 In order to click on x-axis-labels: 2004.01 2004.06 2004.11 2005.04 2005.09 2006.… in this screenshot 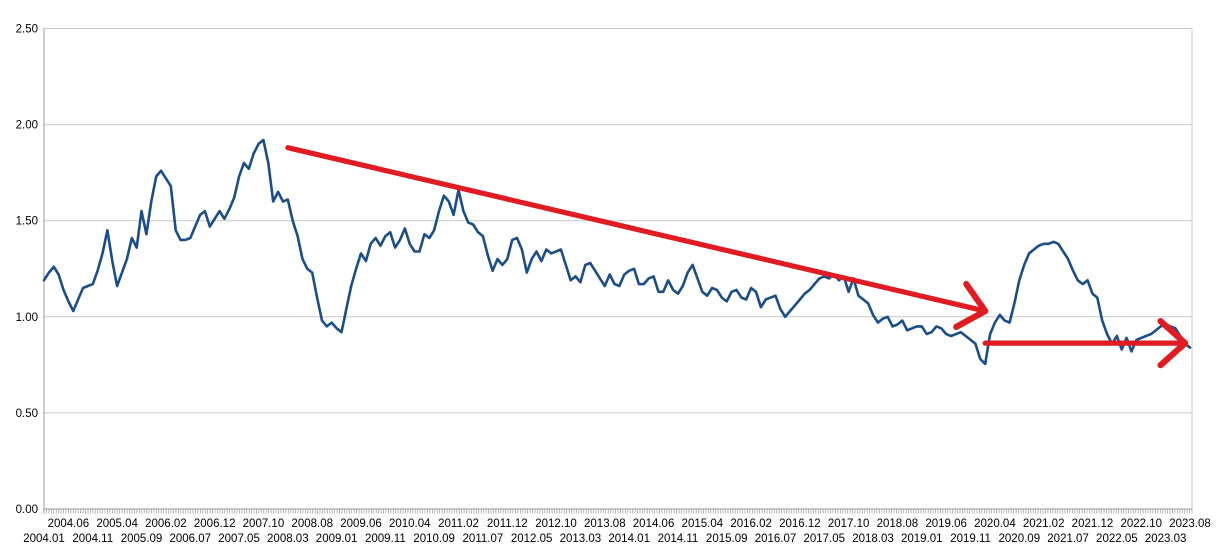, I will do `click(617, 531)`.